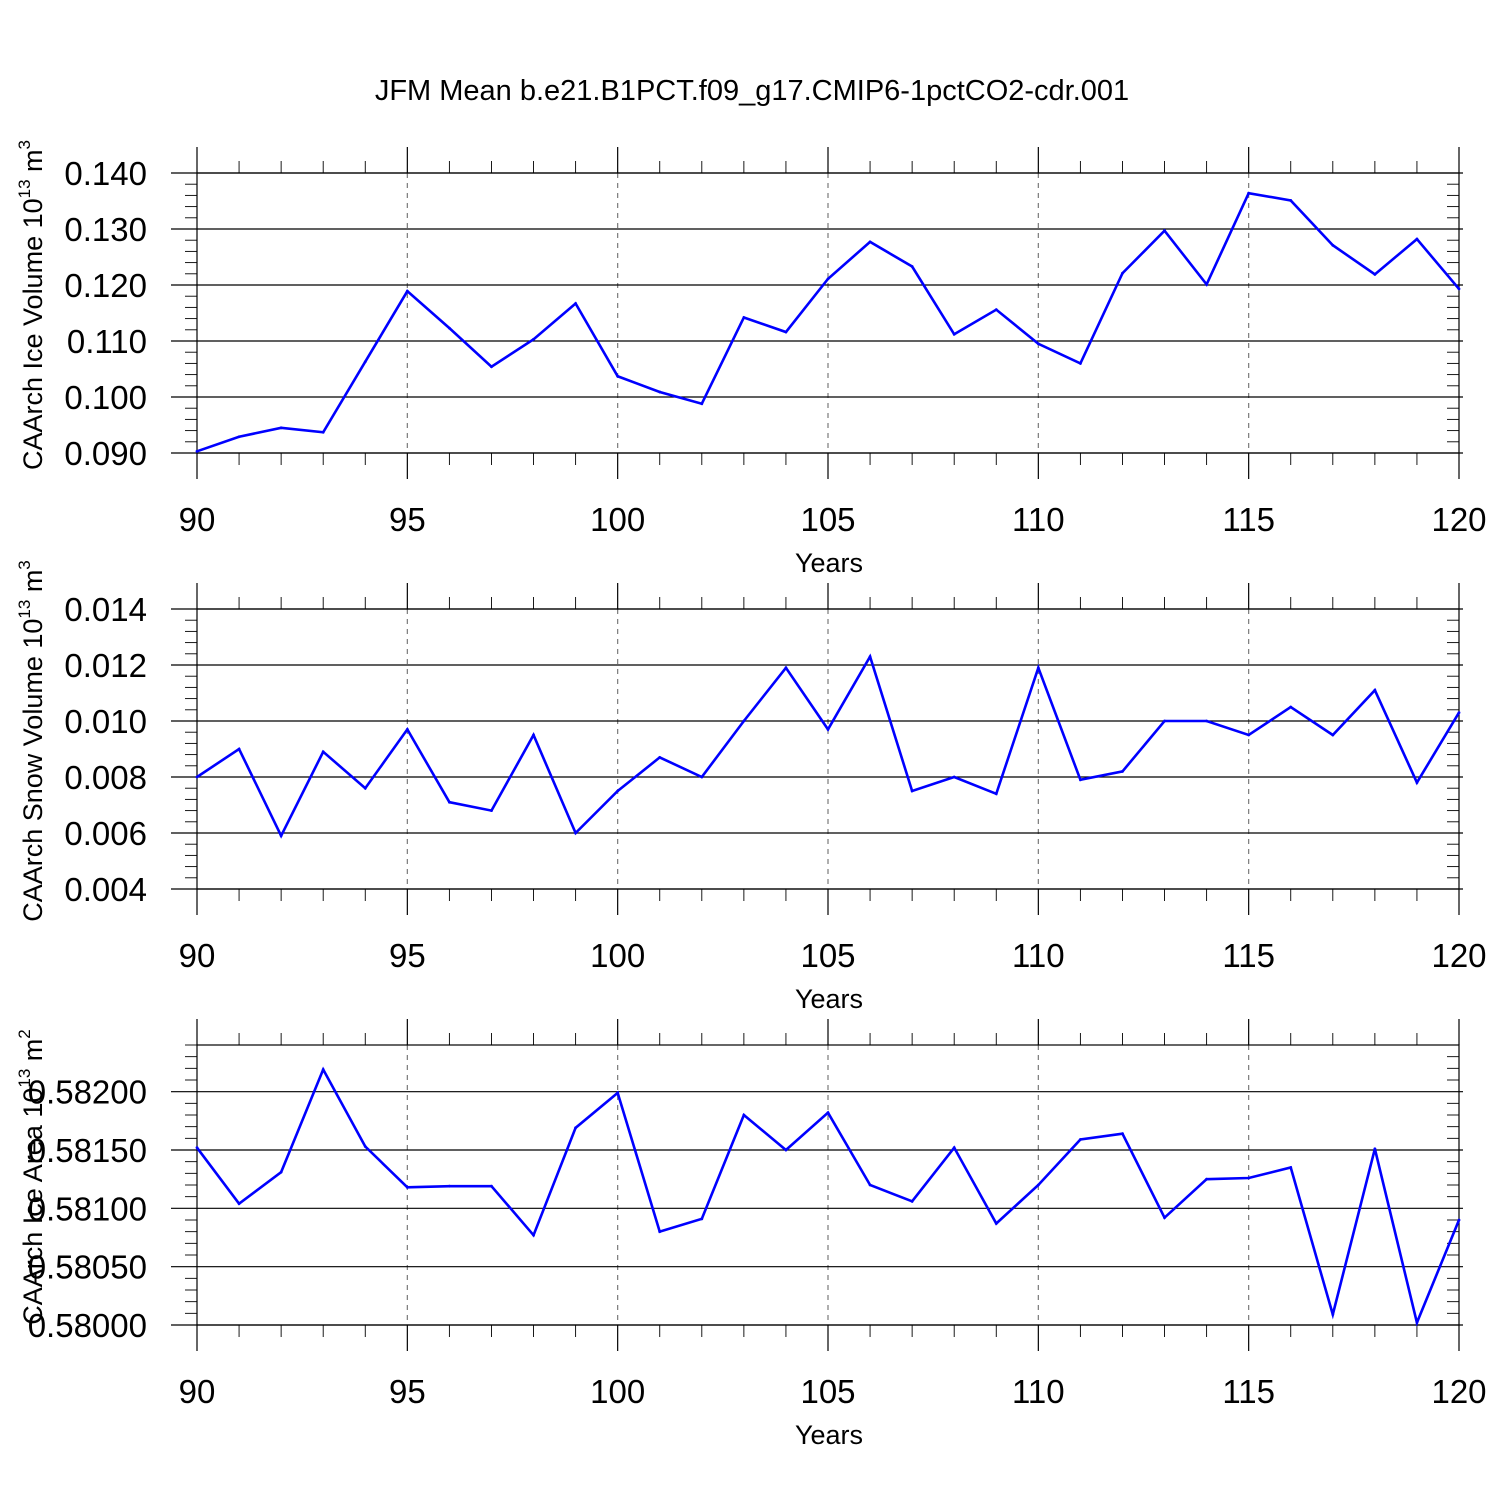  I want to click on y-tick-label: 0.58200, so click(87, 1092).